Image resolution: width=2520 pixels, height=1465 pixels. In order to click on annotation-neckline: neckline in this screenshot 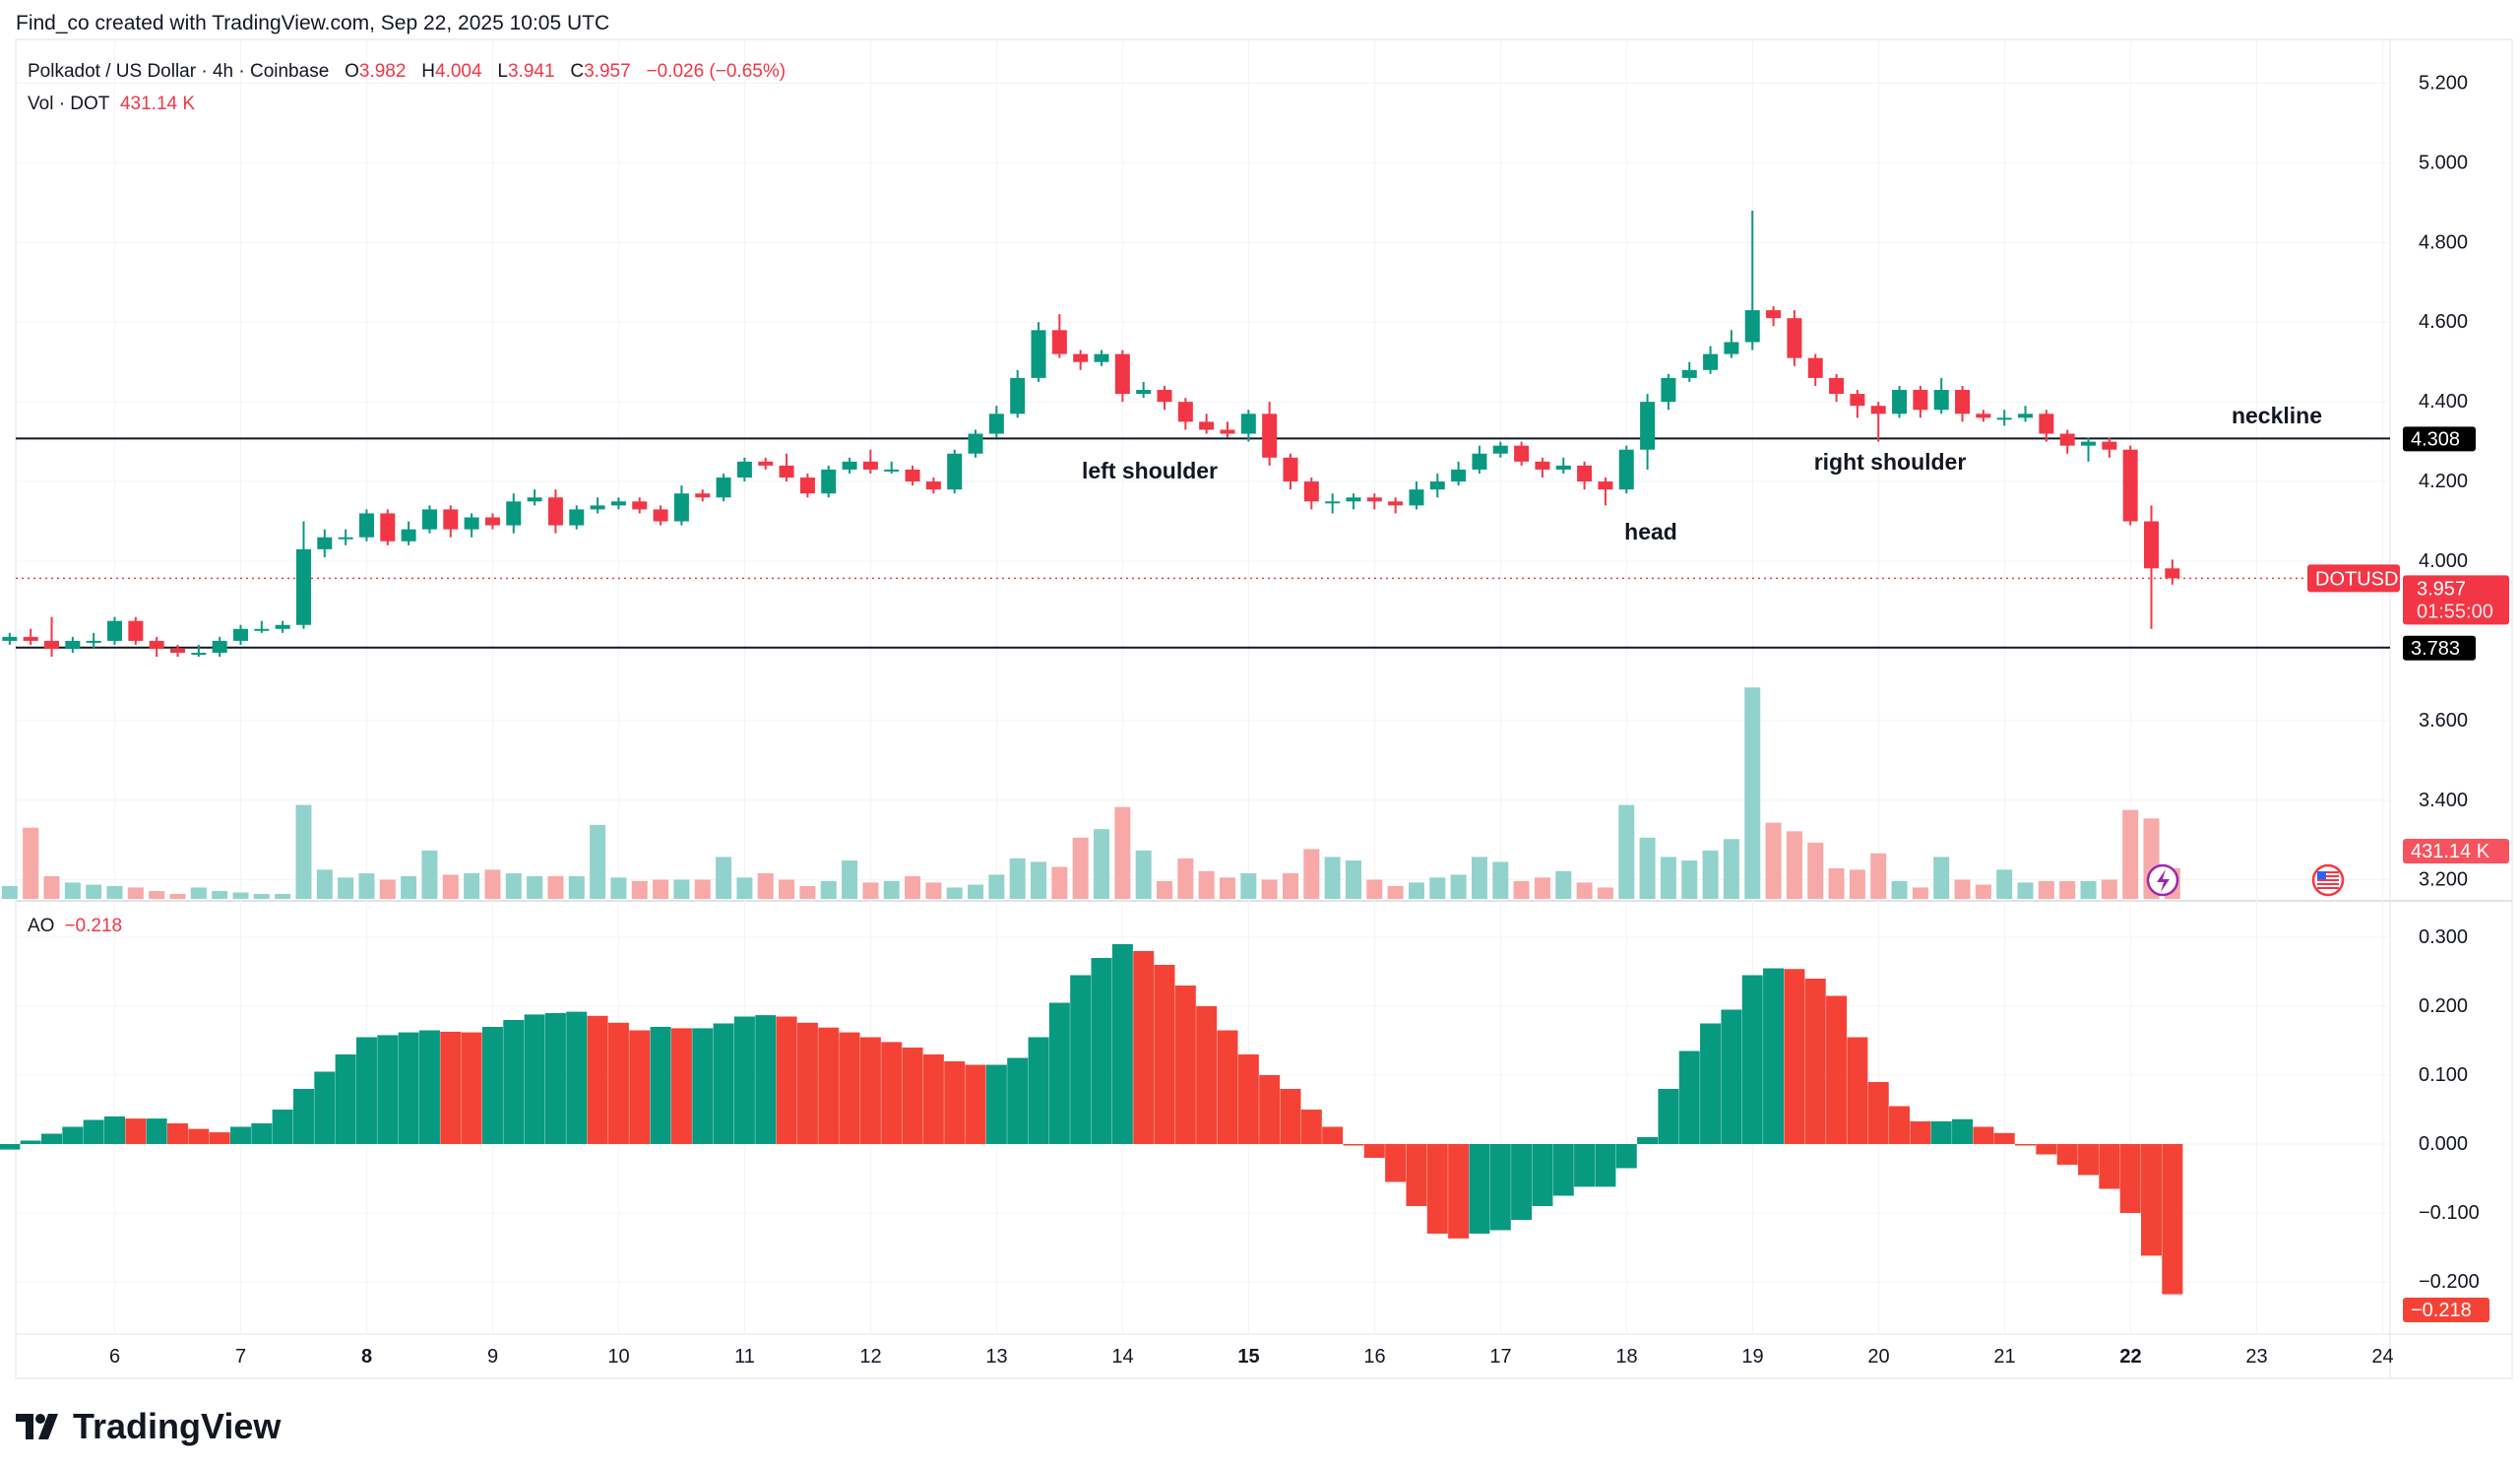, I will do `click(2277, 416)`.